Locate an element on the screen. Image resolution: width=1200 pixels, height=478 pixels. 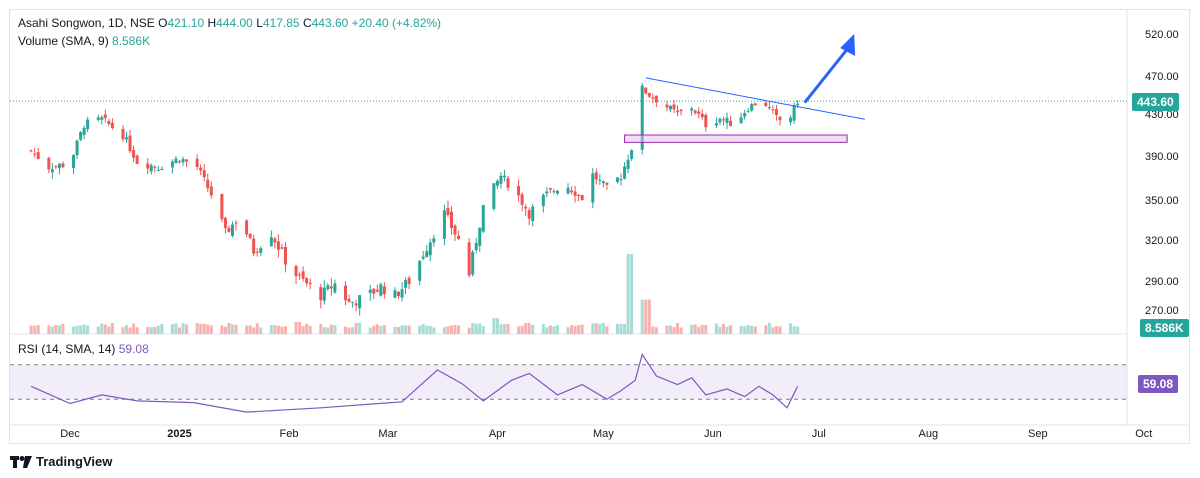
rsi-line is located at coordinates (414, 383).